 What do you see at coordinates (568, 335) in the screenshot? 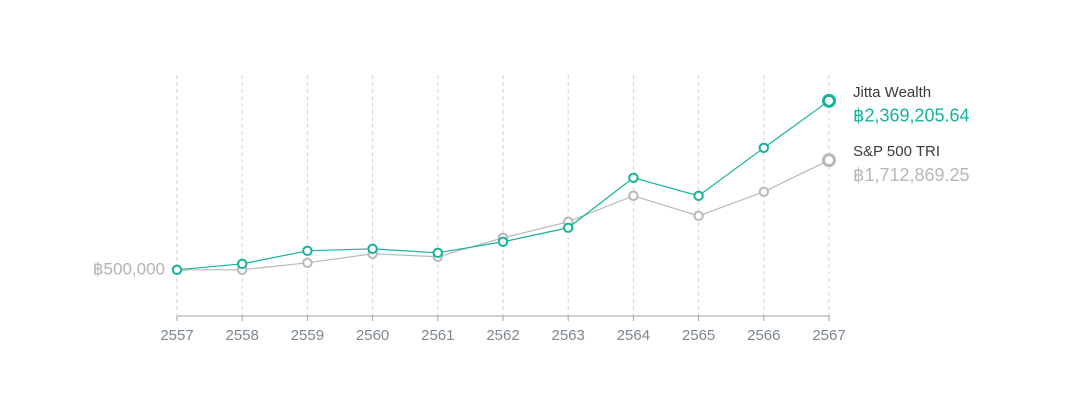
I see `x-tick-label: 2563` at bounding box center [568, 335].